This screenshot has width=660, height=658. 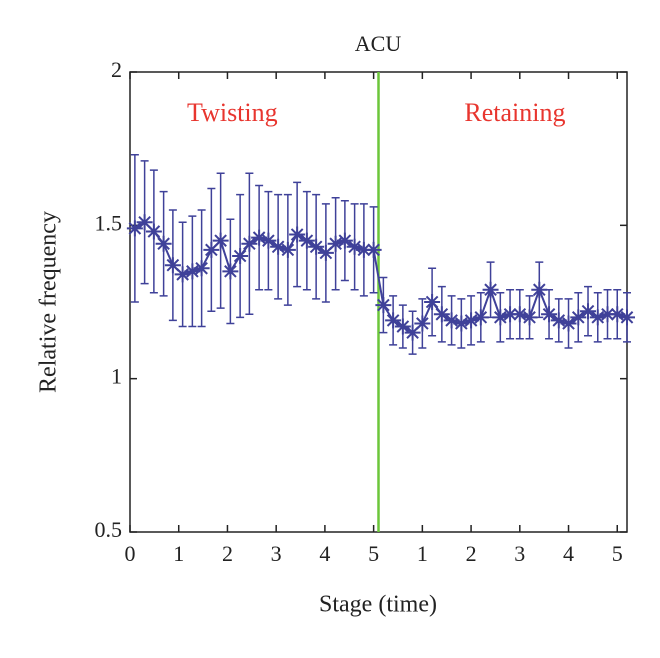 I want to click on annotation: Retaining, so click(x=514, y=112).